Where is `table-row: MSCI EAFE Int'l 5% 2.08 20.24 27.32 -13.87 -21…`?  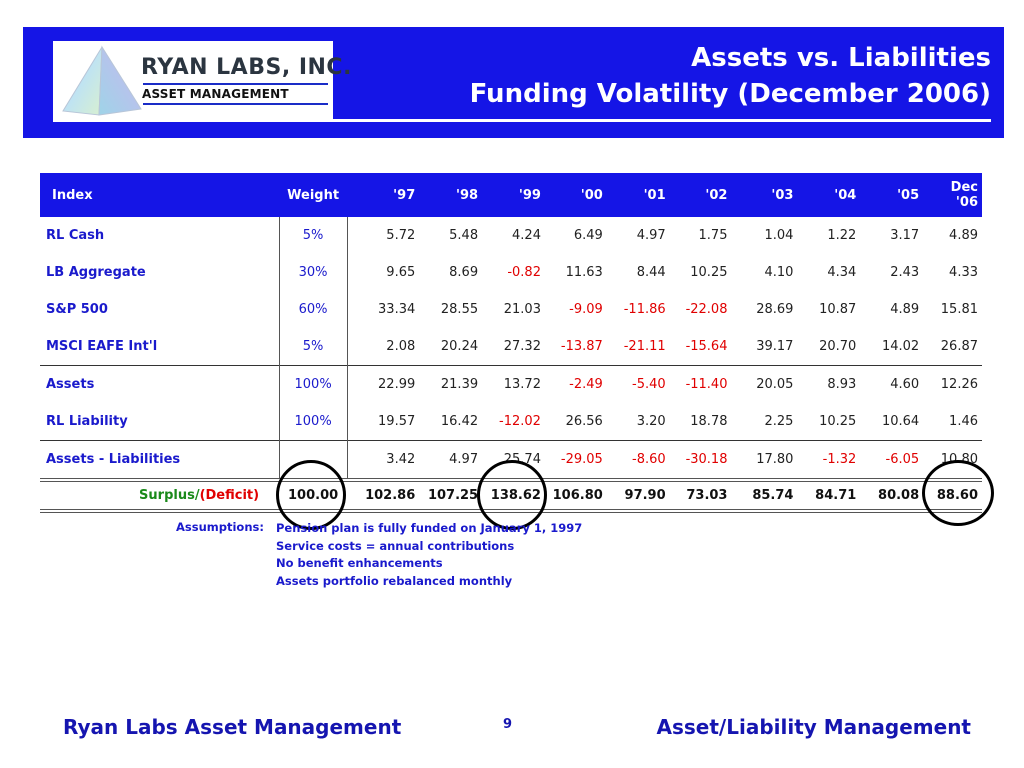 table-row: MSCI EAFE Int'l 5% 2.08 20.24 27.32 -13.87 -21… is located at coordinates (511, 347).